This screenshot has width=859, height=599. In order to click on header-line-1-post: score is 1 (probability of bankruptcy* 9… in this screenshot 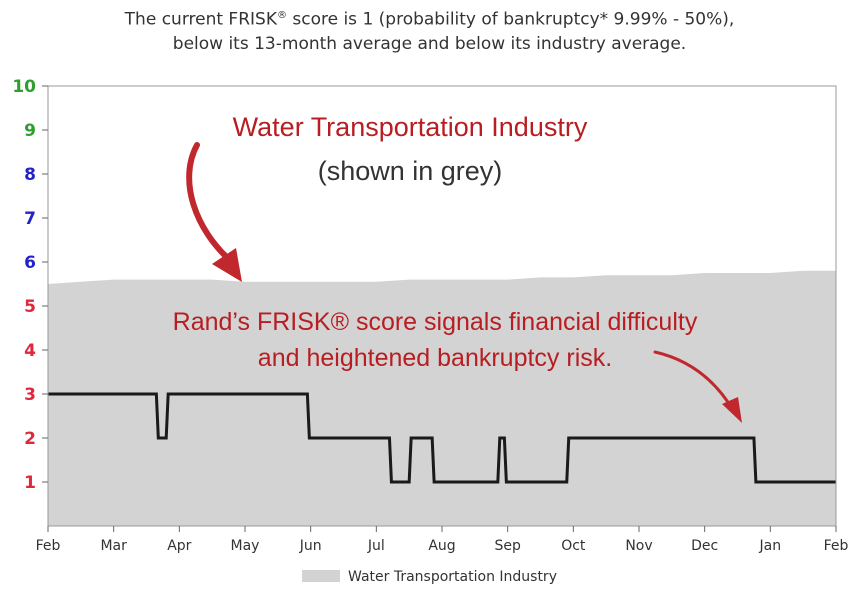, I will do `click(510, 19)`.